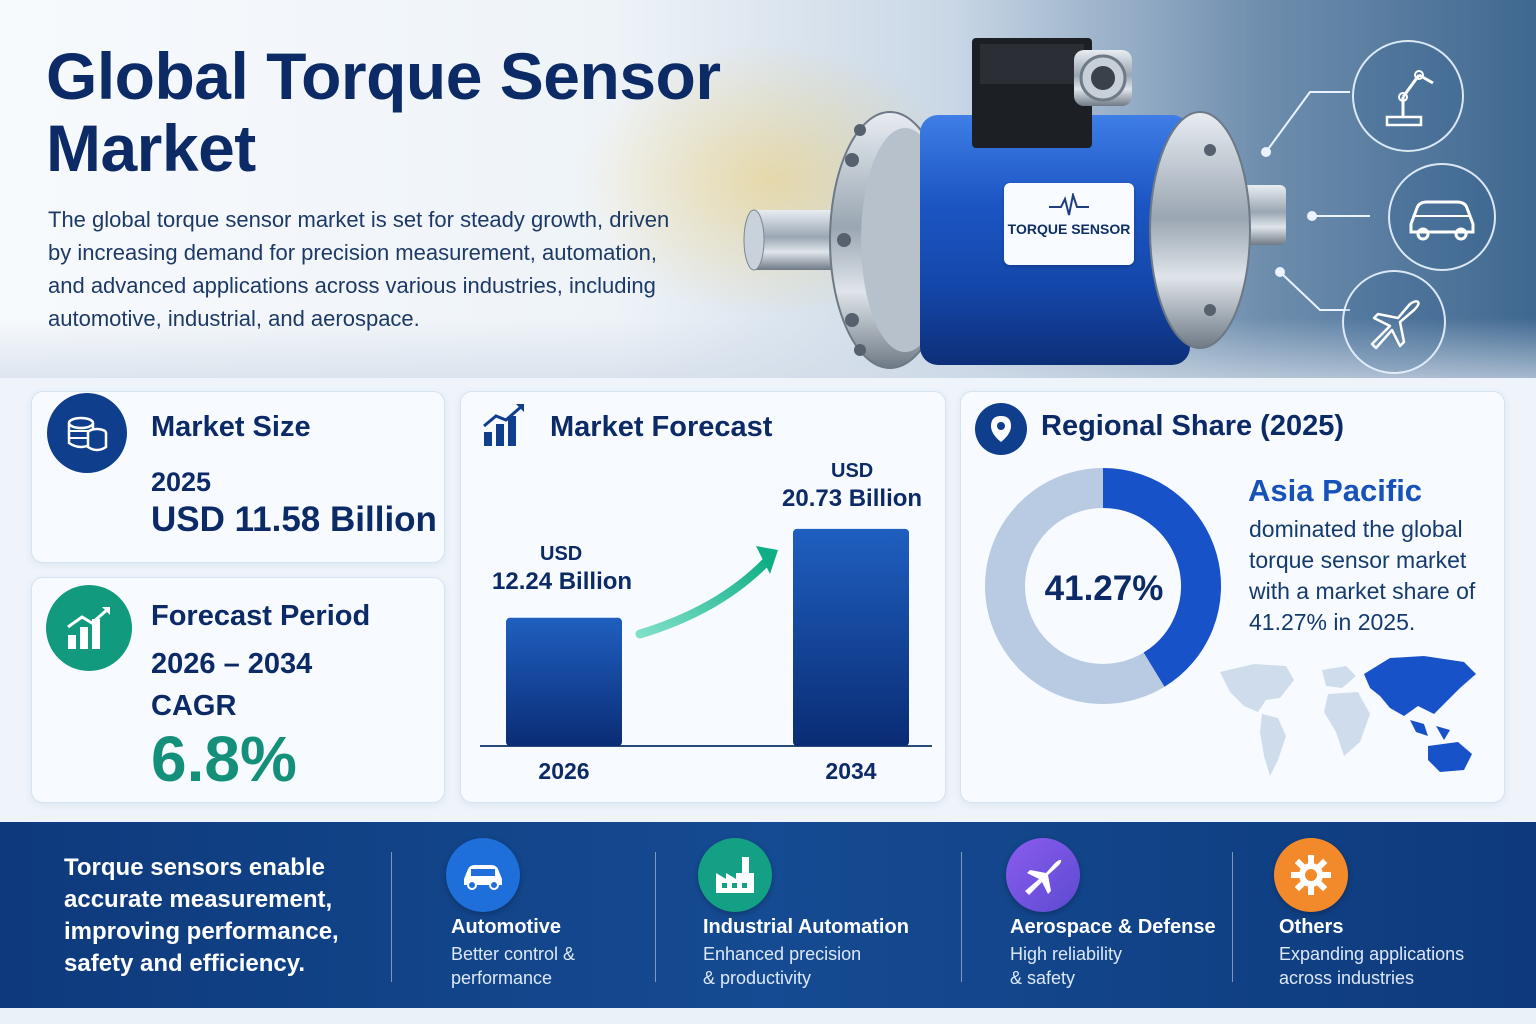 The height and width of the screenshot is (1024, 1536). What do you see at coordinates (1347, 978) in the screenshot?
I see `others-desc-line-2: across industries` at bounding box center [1347, 978].